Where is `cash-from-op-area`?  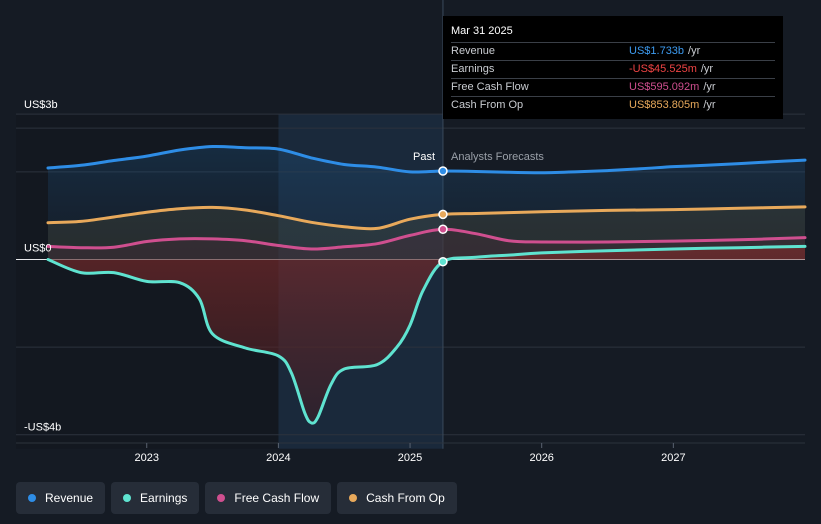
cash-from-op-area is located at coordinates (426, 233).